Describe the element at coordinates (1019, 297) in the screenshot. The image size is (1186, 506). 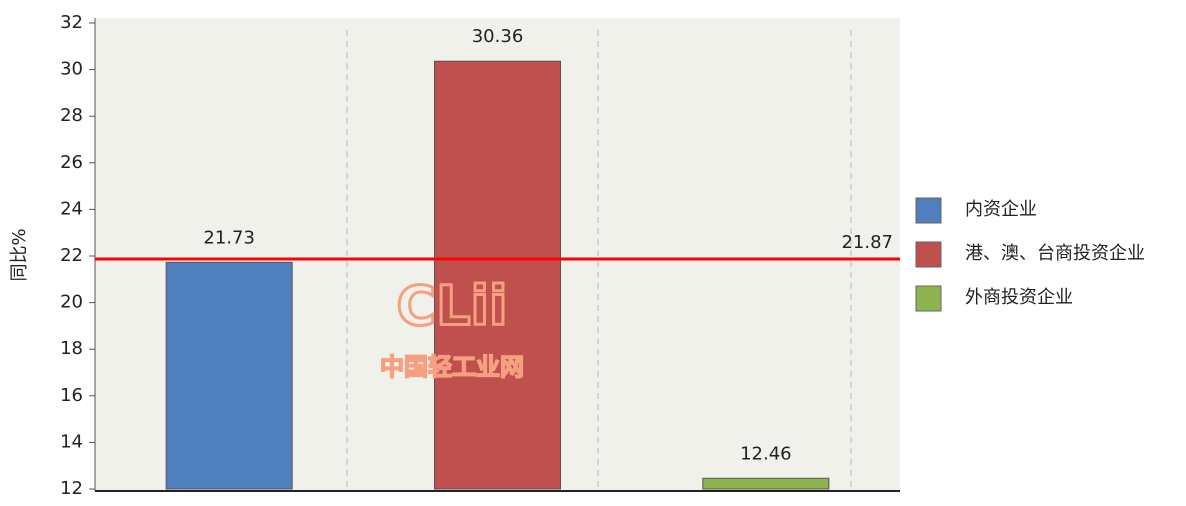
I see `legend-label: 外商投资企业` at that location.